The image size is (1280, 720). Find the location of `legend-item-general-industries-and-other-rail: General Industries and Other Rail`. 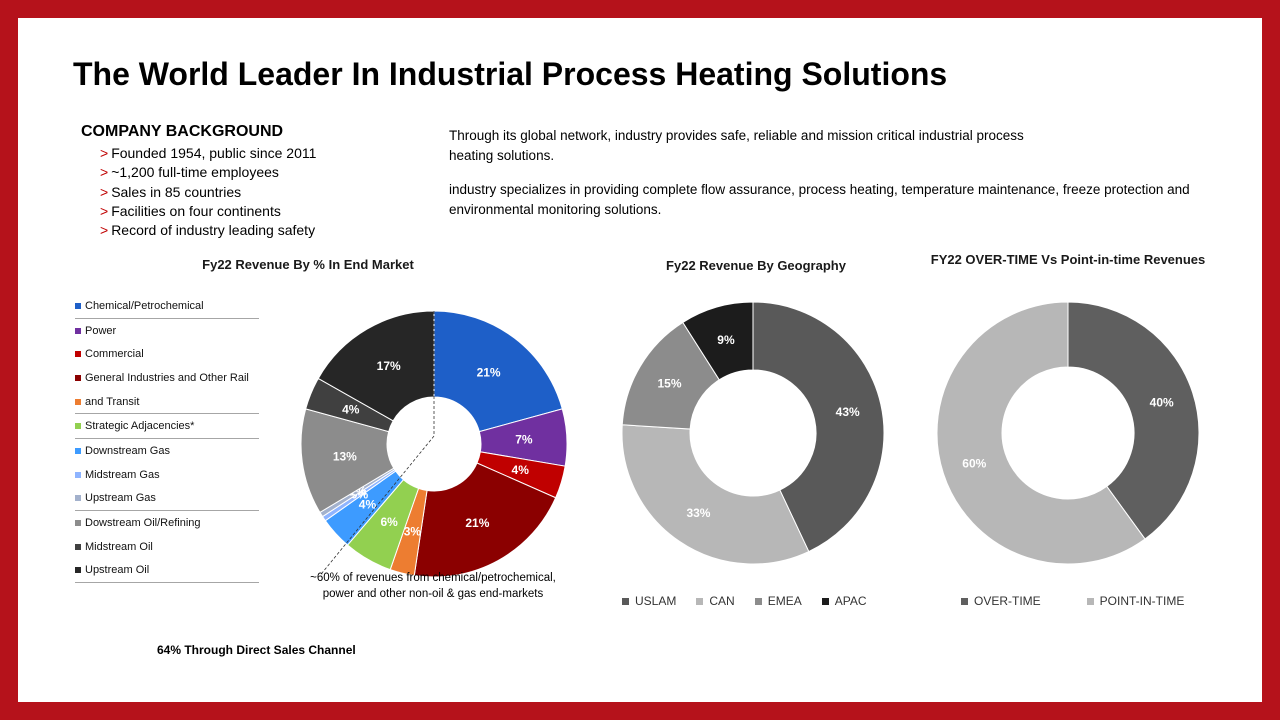

legend-item-general-industries-and-other-rail: General Industries and Other Rail is located at coordinates (167, 378).